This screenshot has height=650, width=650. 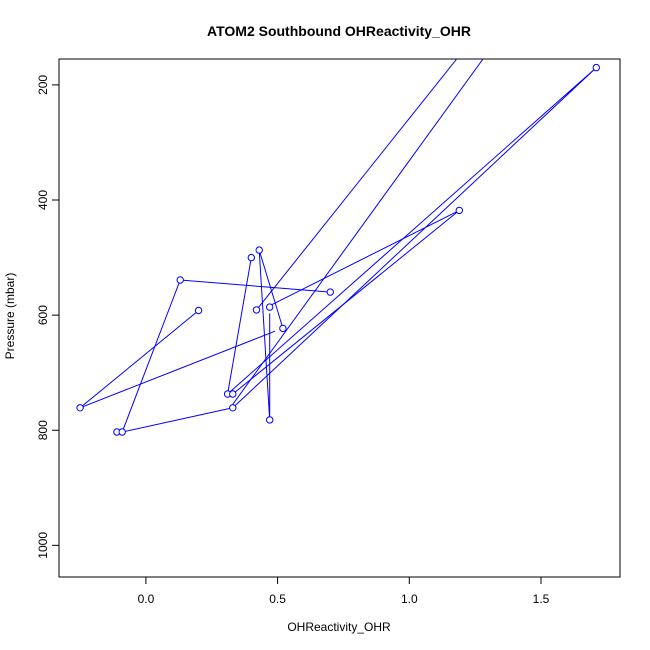 I want to click on x-tick-label: 0.5, so click(x=277, y=599).